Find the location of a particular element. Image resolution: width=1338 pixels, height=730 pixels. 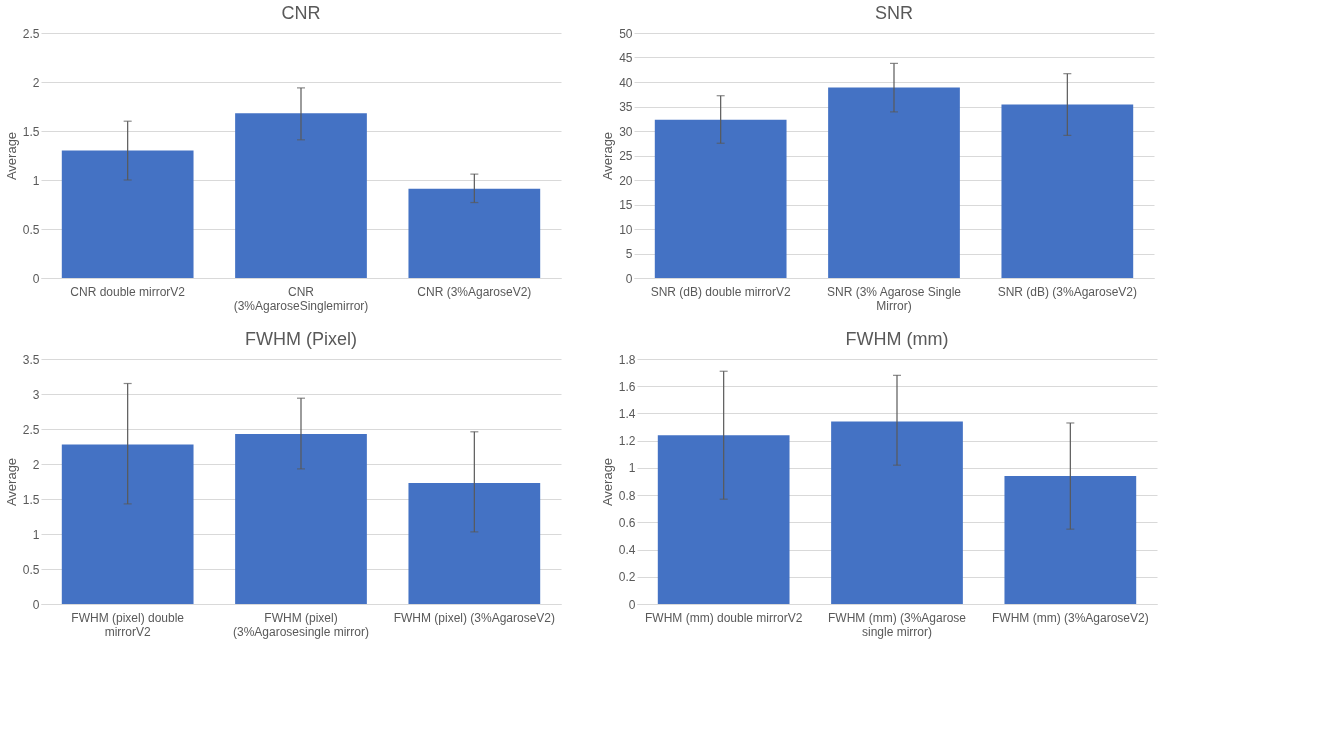

y-tick-label: 20 is located at coordinates (626, 180).